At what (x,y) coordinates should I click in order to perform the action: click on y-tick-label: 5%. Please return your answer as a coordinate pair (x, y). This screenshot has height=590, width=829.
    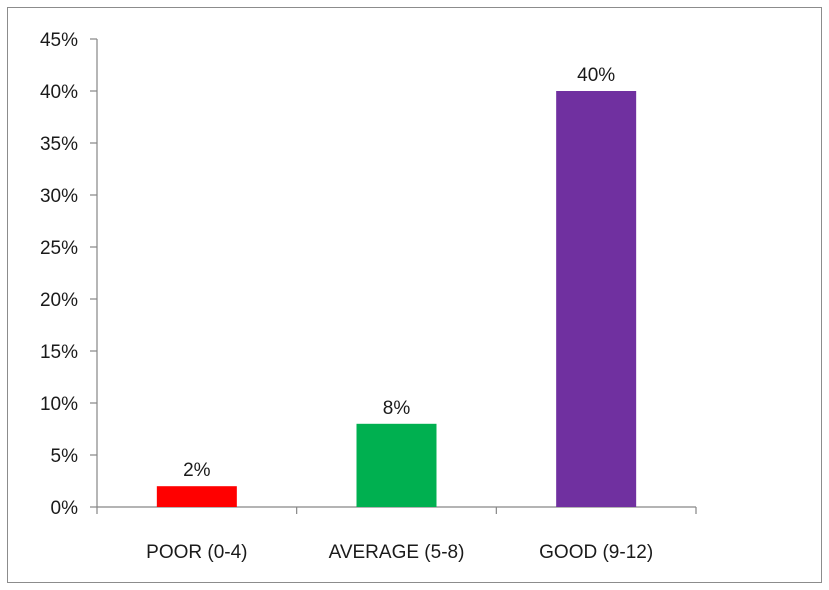
    Looking at the image, I should click on (65, 456).